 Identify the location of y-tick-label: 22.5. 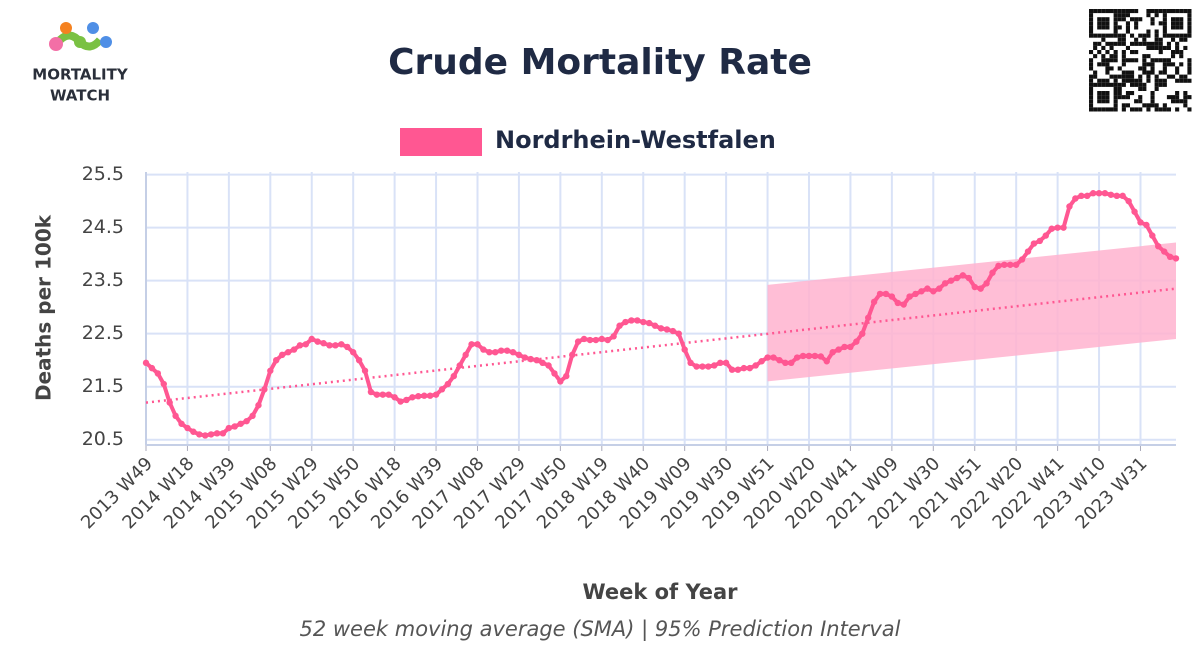
(103, 333).